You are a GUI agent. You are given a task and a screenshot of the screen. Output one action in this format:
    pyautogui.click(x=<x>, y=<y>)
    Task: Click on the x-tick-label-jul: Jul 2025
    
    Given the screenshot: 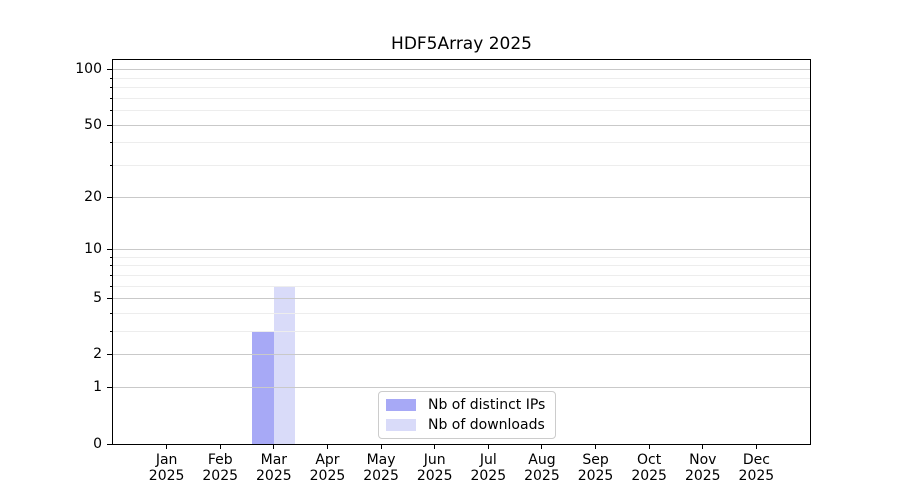 What is the action you would take?
    pyautogui.click(x=488, y=468)
    